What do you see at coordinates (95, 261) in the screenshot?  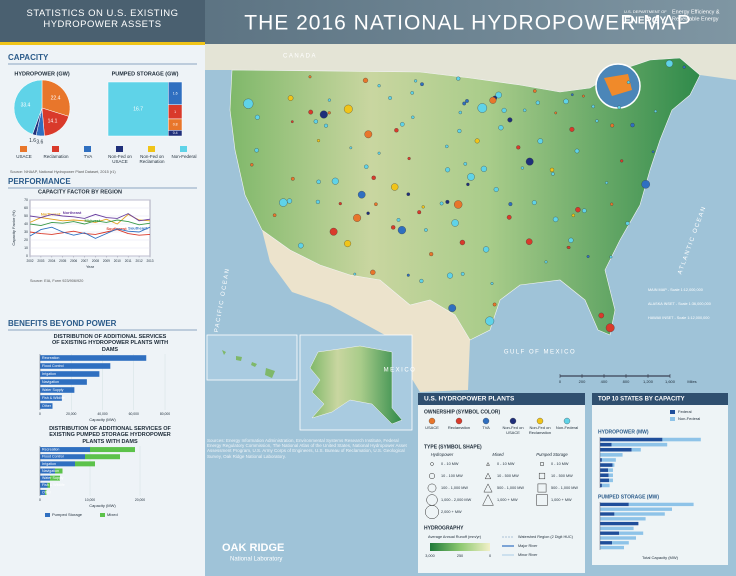 I see `x-tick-label: 2008` at bounding box center [95, 261].